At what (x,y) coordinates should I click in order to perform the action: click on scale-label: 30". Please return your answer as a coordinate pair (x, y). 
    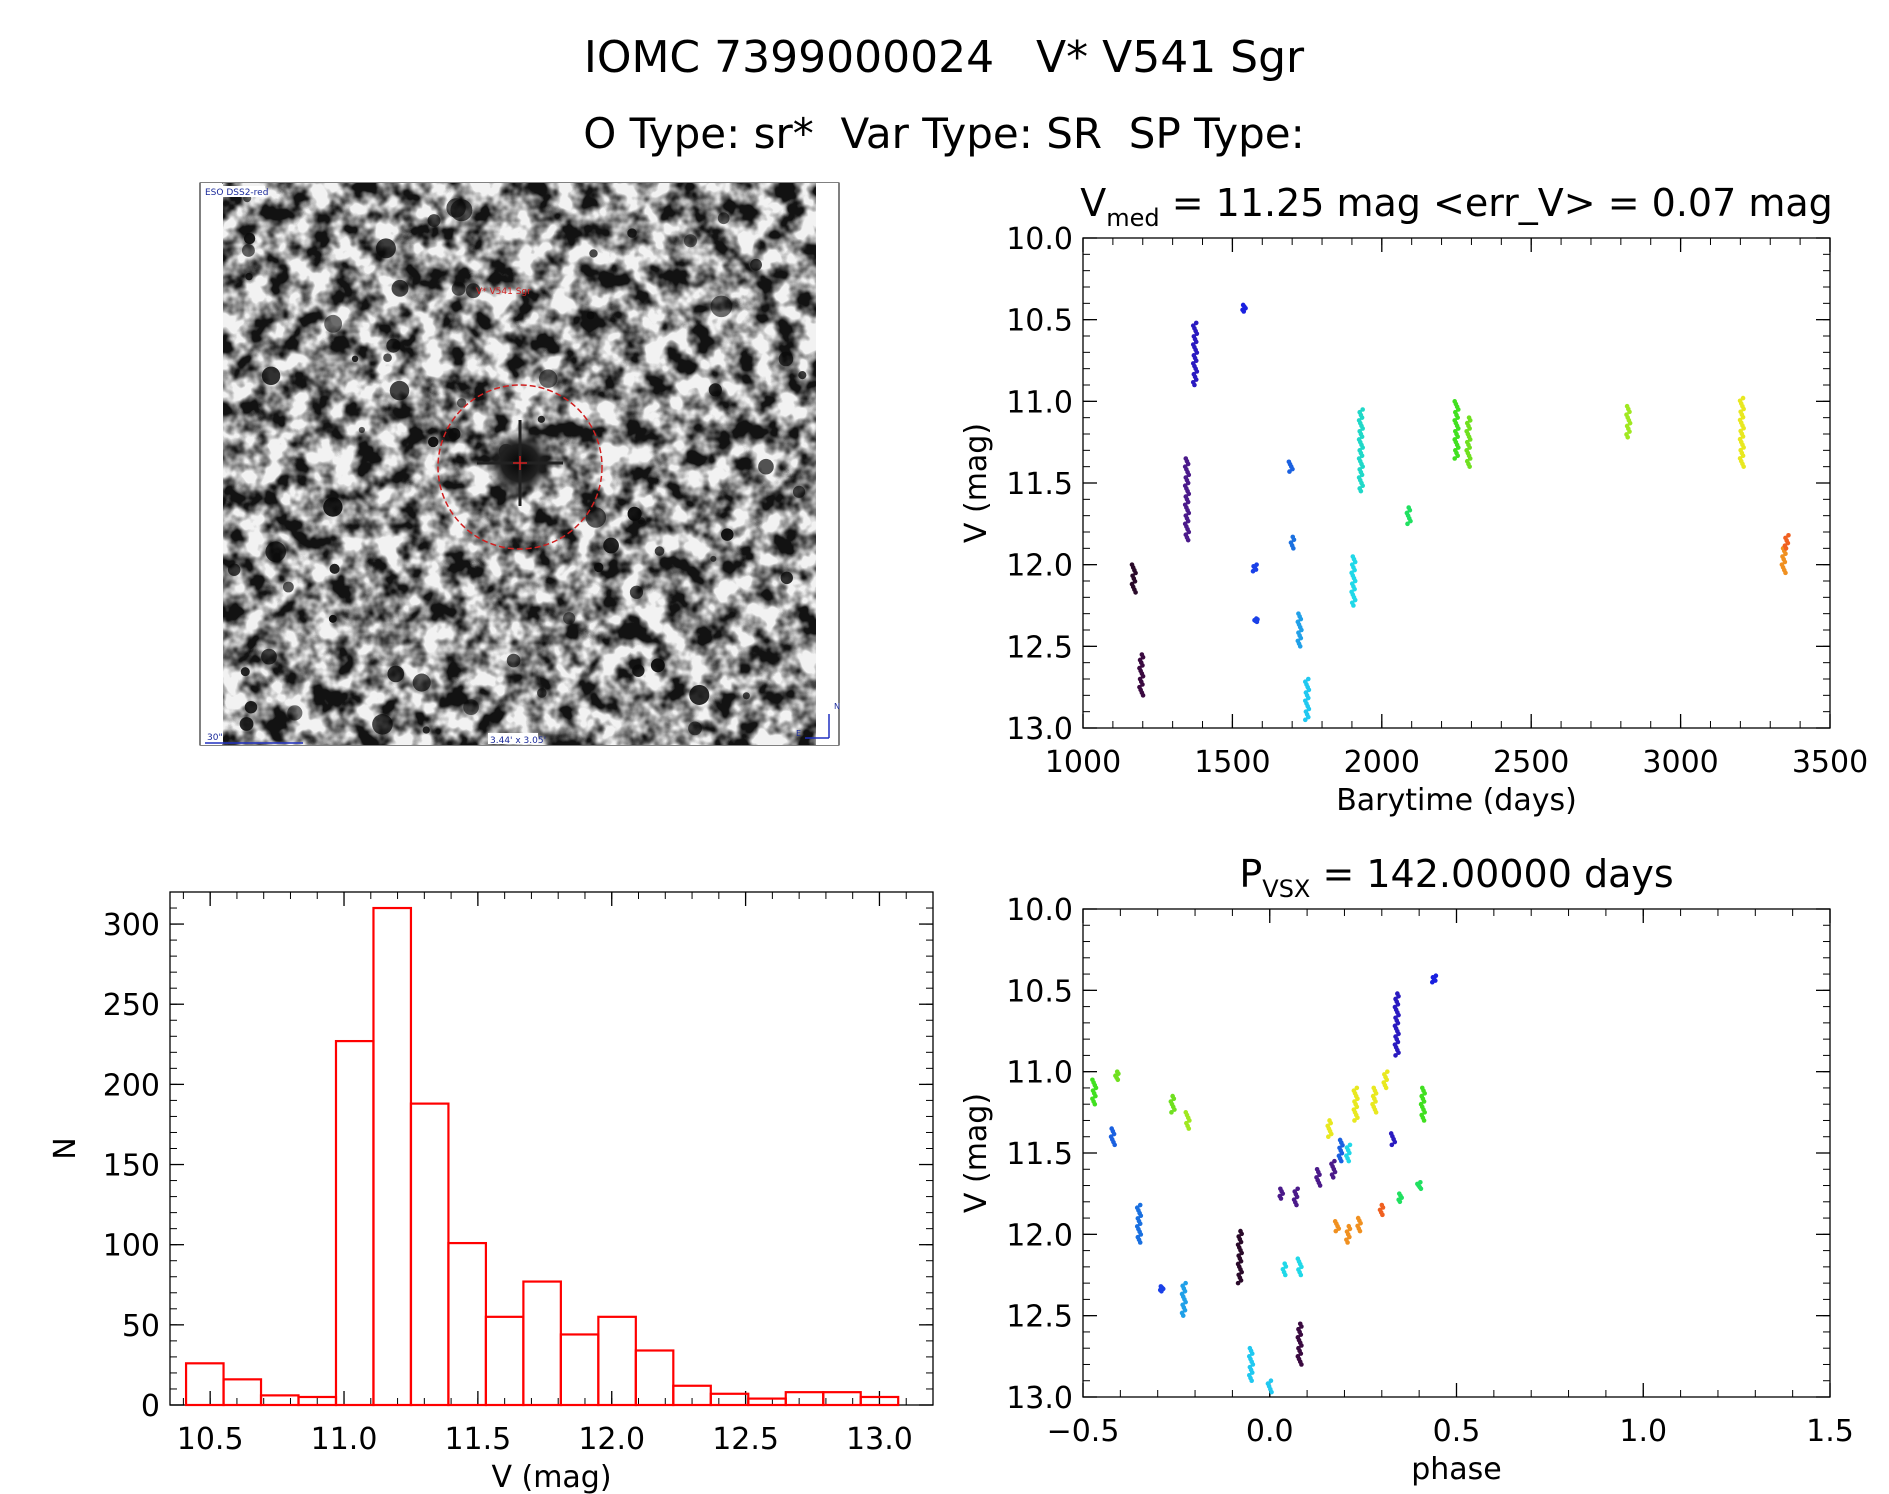
    Looking at the image, I should click on (215, 738).